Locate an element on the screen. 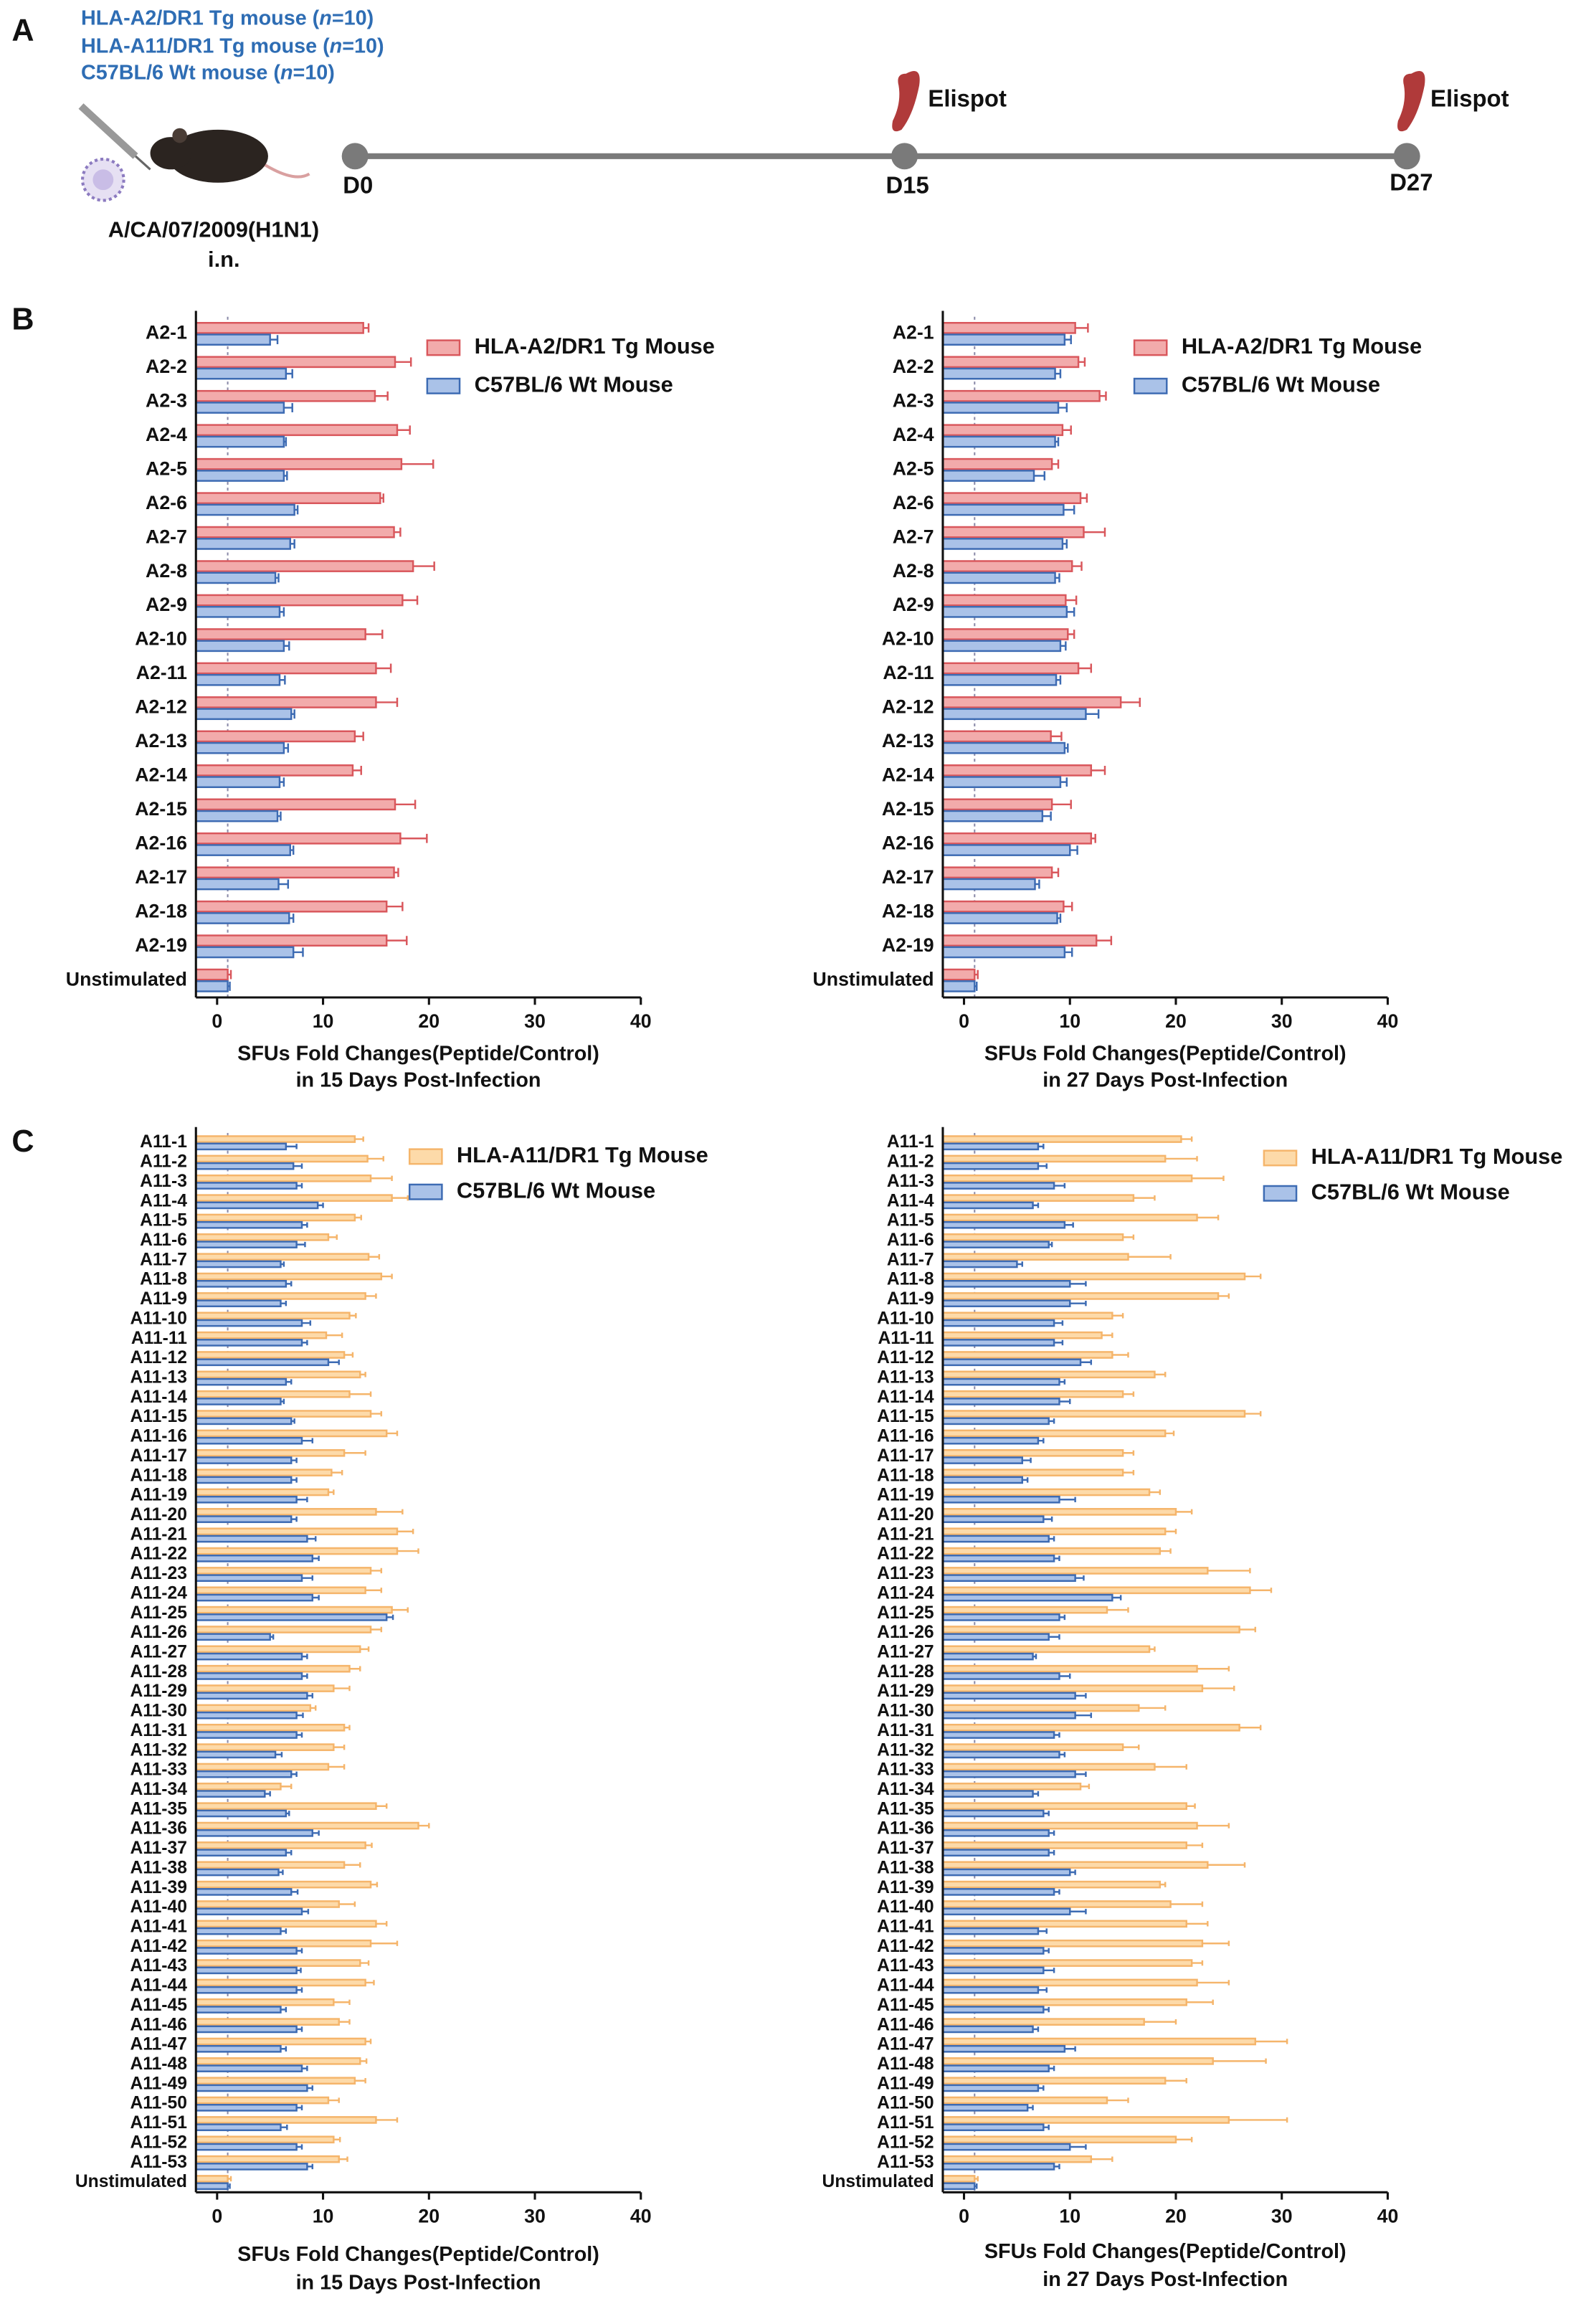  timepoint: D0 is located at coordinates (358, 186).